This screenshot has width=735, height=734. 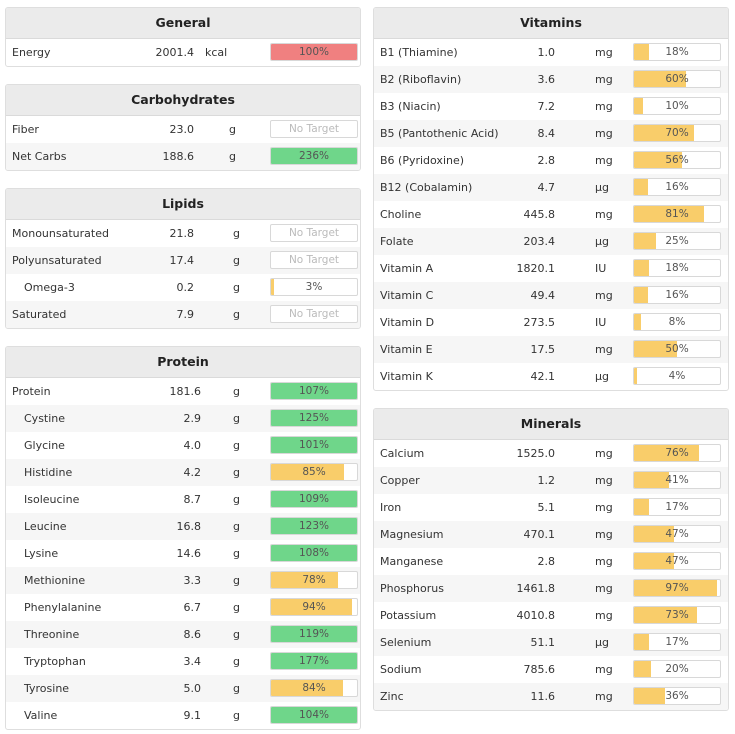 What do you see at coordinates (183, 287) in the screenshot?
I see `nutrient-row: Omega-3 0.2 g 3%` at bounding box center [183, 287].